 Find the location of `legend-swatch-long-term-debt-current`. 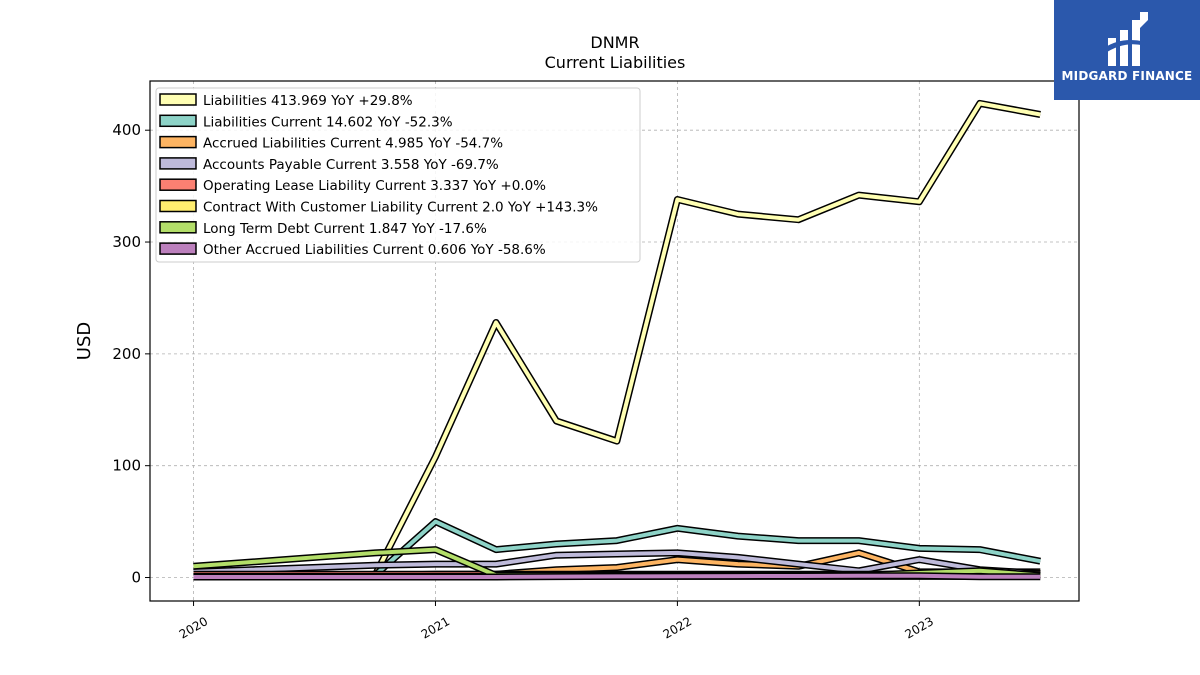

legend-swatch-long-term-debt-current is located at coordinates (178, 227).